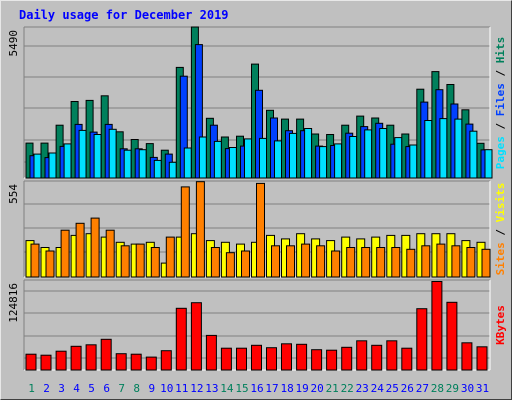 The width and height of the screenshot is (512, 400). I want to click on x-tick-label: 27, so click(422, 388).